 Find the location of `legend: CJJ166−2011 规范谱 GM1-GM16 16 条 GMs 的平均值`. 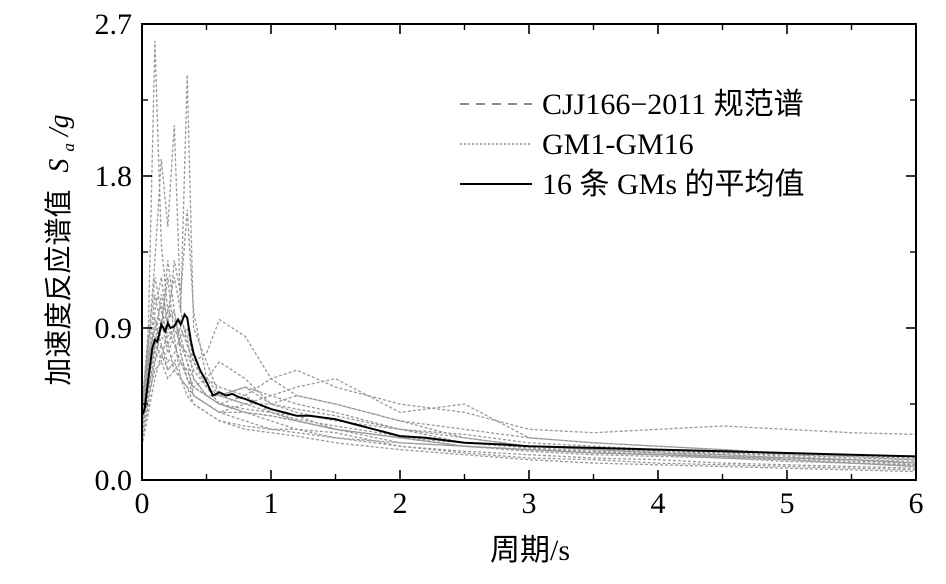

legend: CJJ166−2011 规范谱 GM1-GM16 16 条 GMs 的平均值 is located at coordinates (632, 144).